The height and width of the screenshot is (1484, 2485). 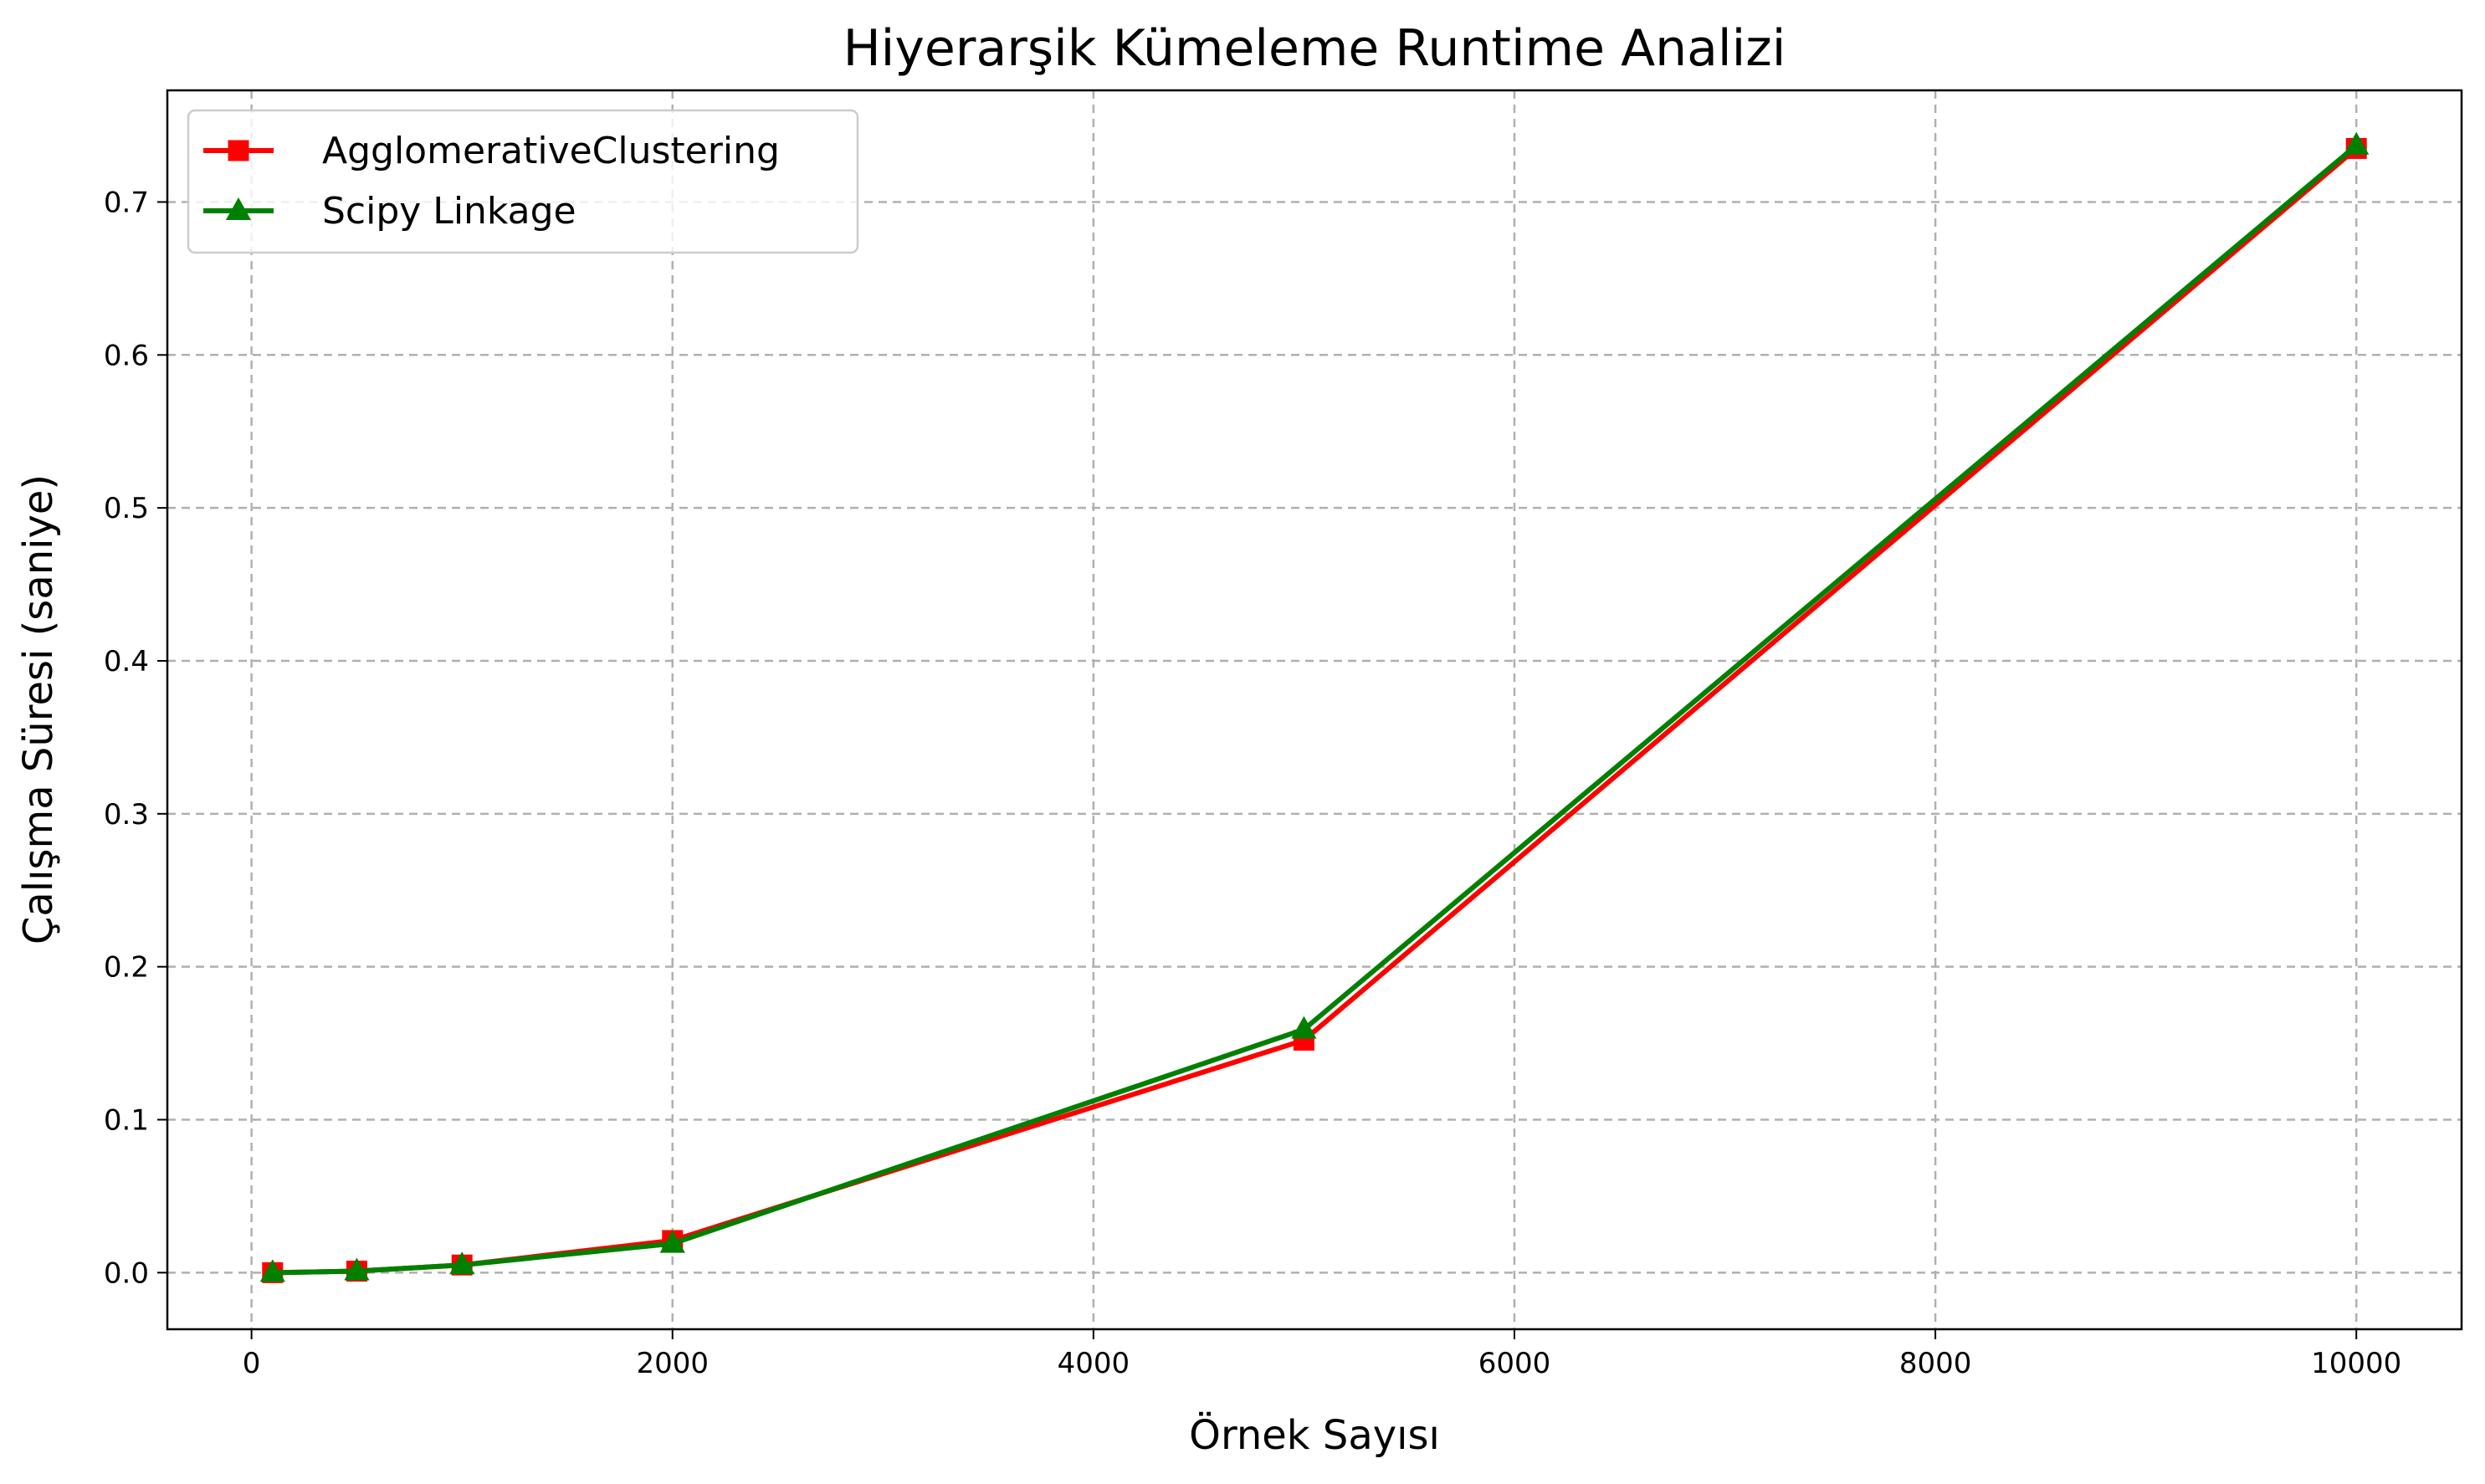 What do you see at coordinates (126, 1273) in the screenshot?
I see `y-tick-label: 0.0` at bounding box center [126, 1273].